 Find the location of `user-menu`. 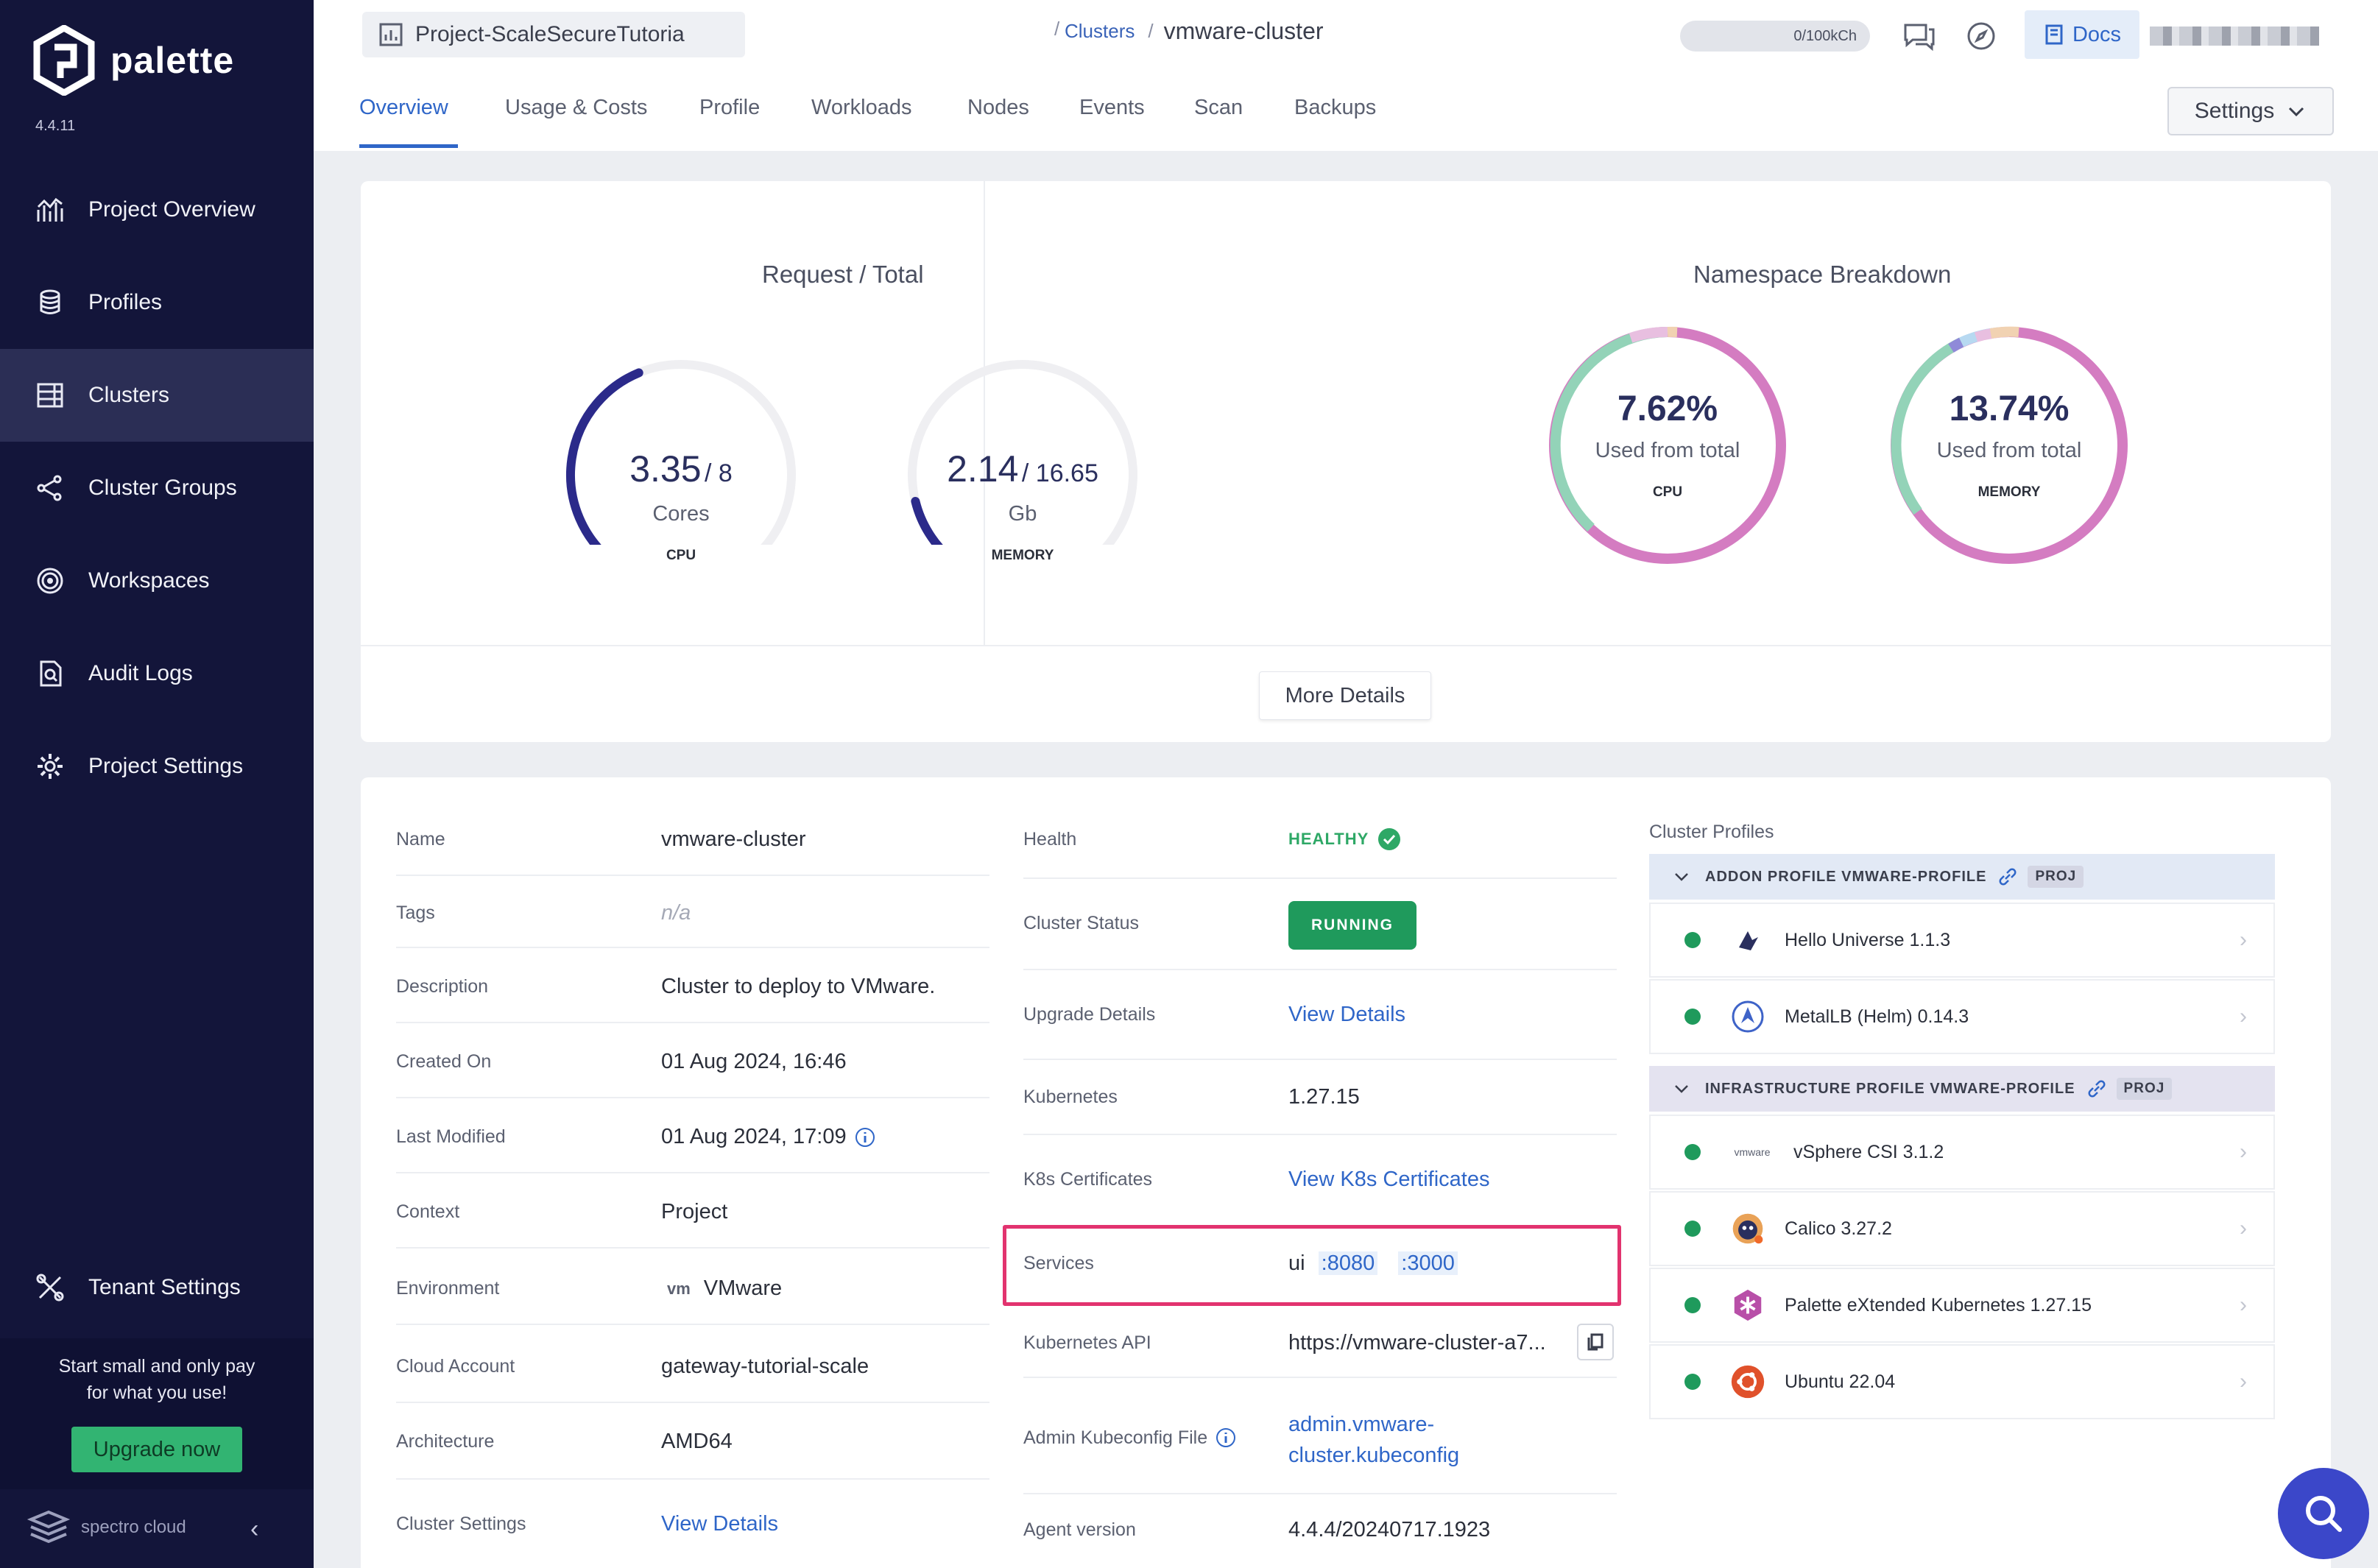

user-menu is located at coordinates (2234, 37).